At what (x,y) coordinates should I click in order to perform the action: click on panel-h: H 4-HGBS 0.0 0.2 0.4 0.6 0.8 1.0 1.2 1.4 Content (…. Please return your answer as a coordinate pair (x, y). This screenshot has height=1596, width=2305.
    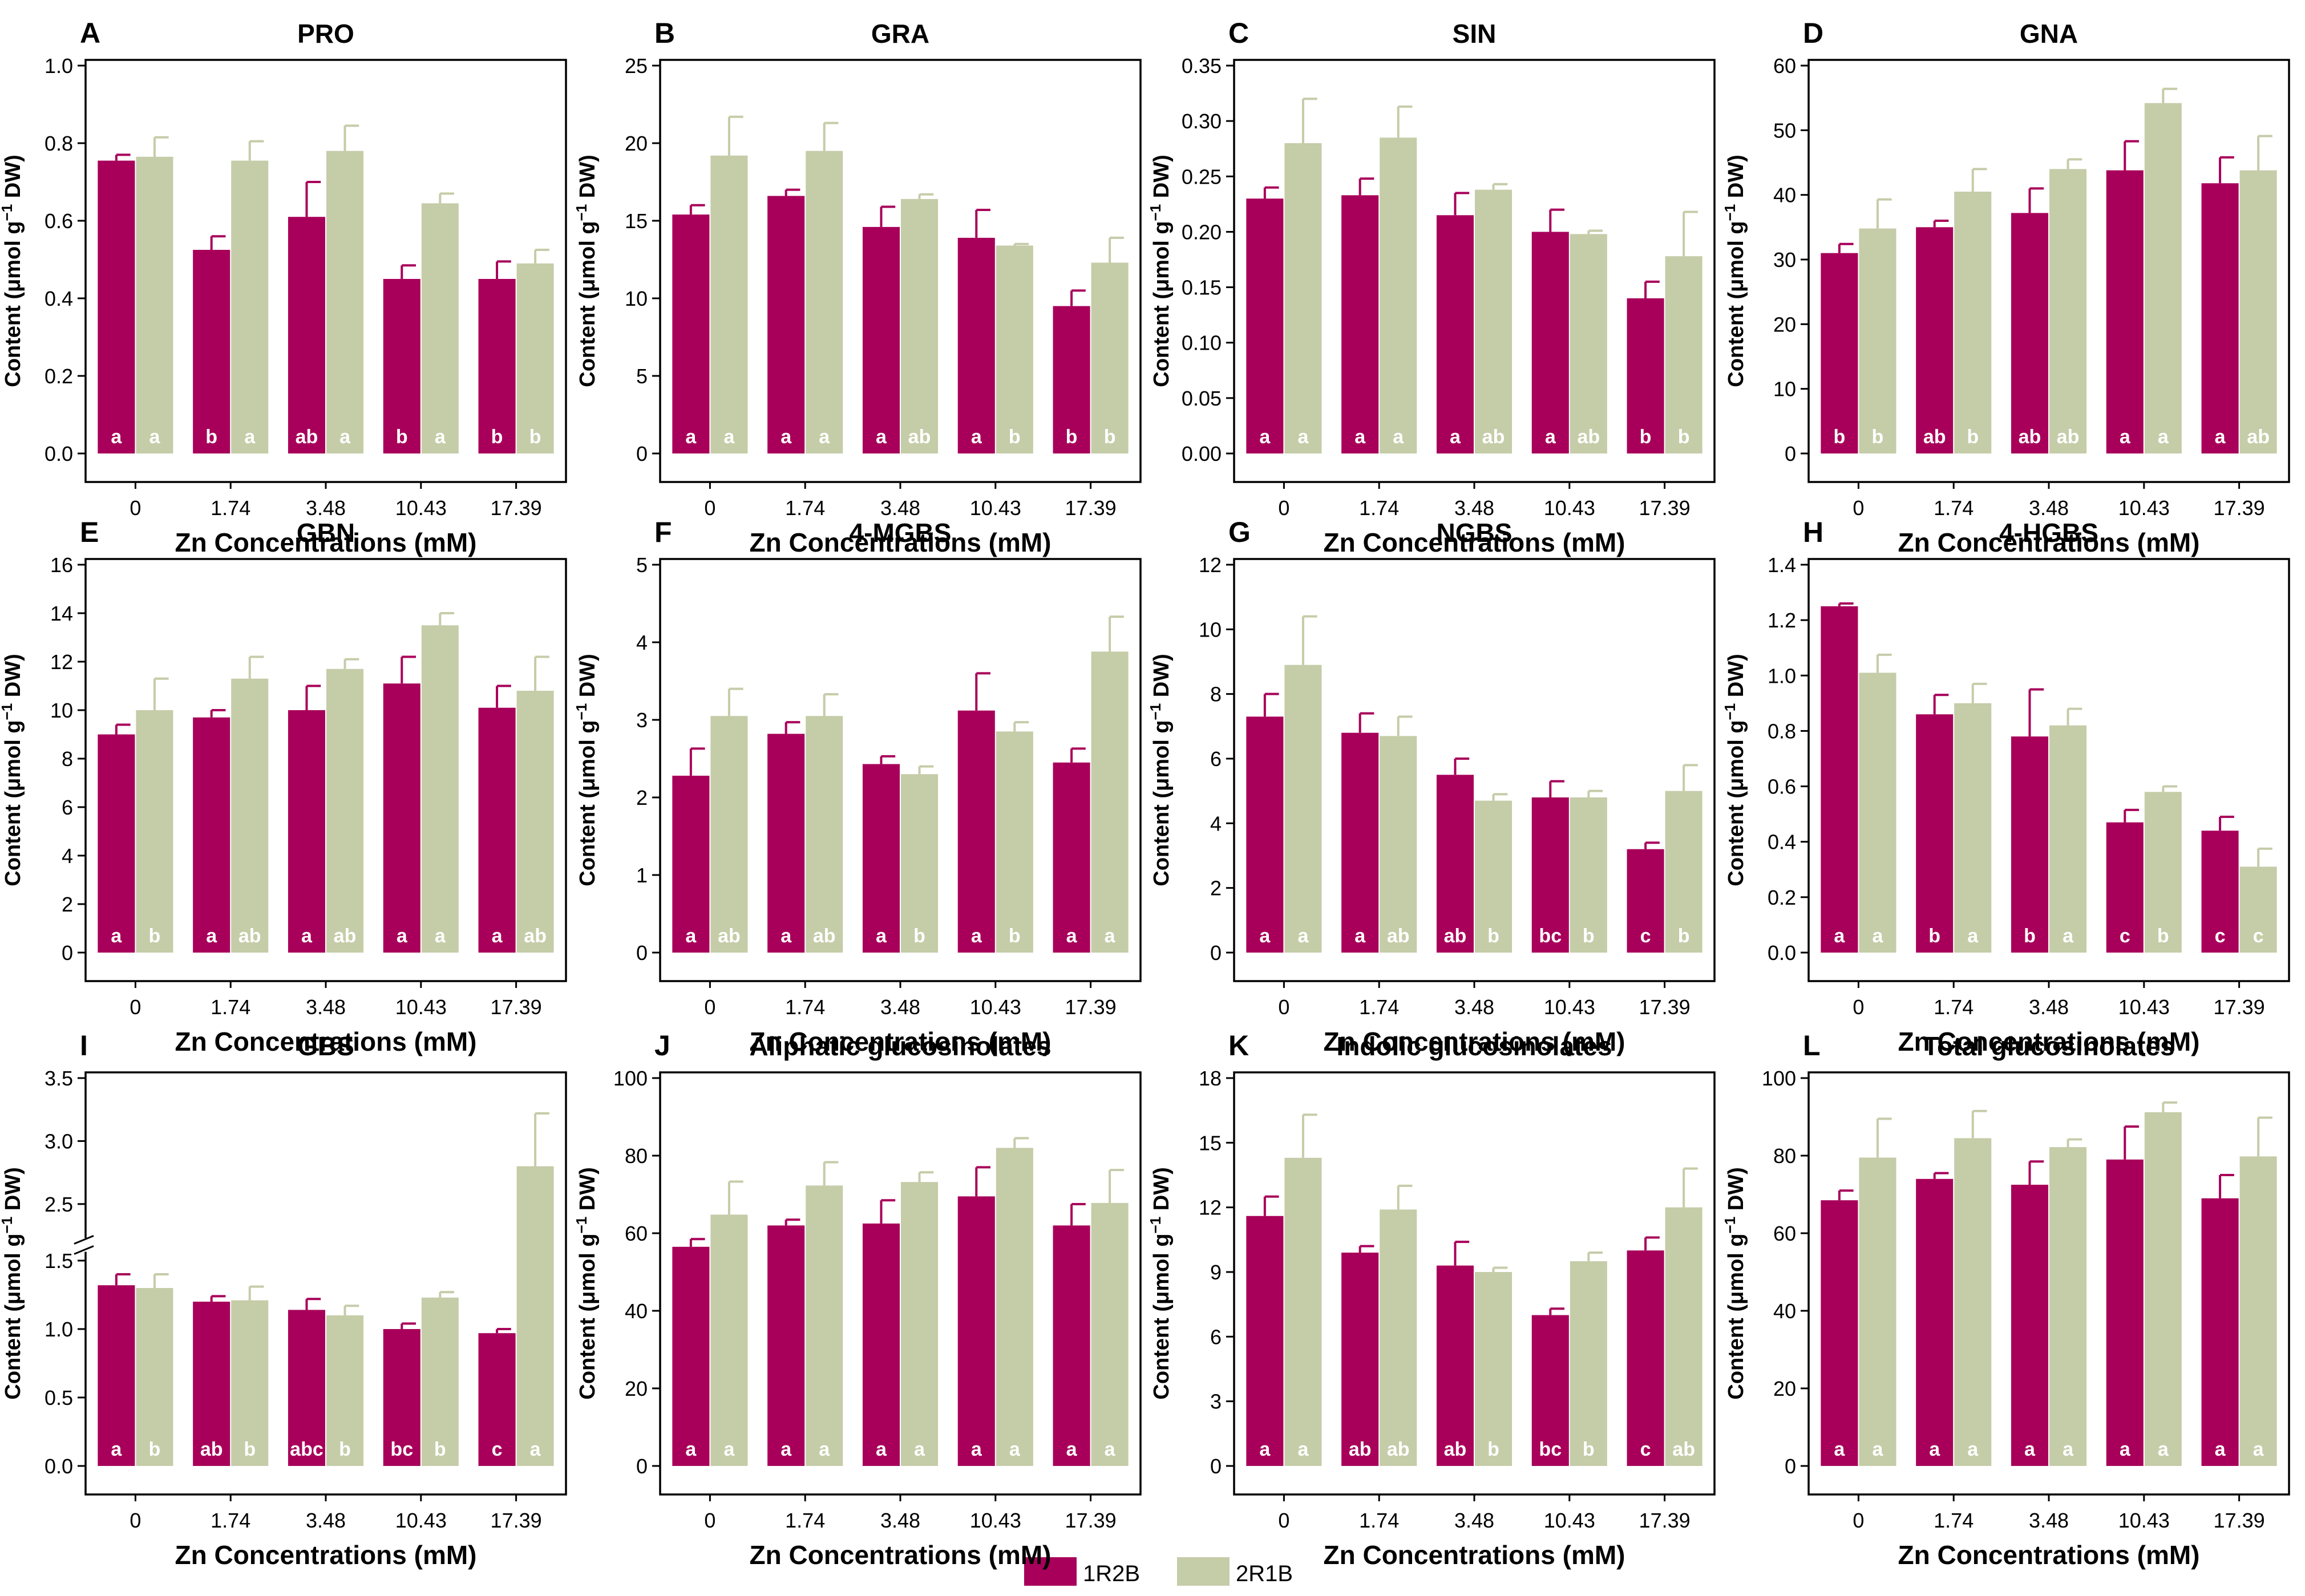
    Looking at the image, I should click on (2005, 786).